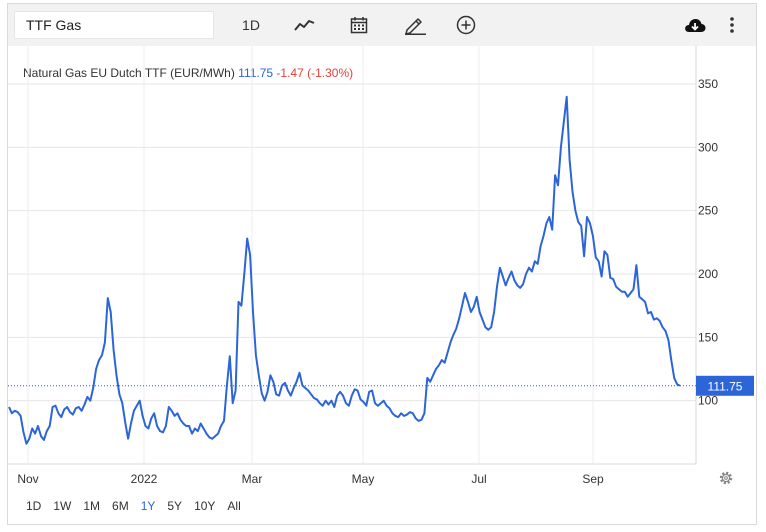 The height and width of the screenshot is (532, 766). What do you see at coordinates (593, 479) in the screenshot?
I see `x-tick-label: Sep` at bounding box center [593, 479].